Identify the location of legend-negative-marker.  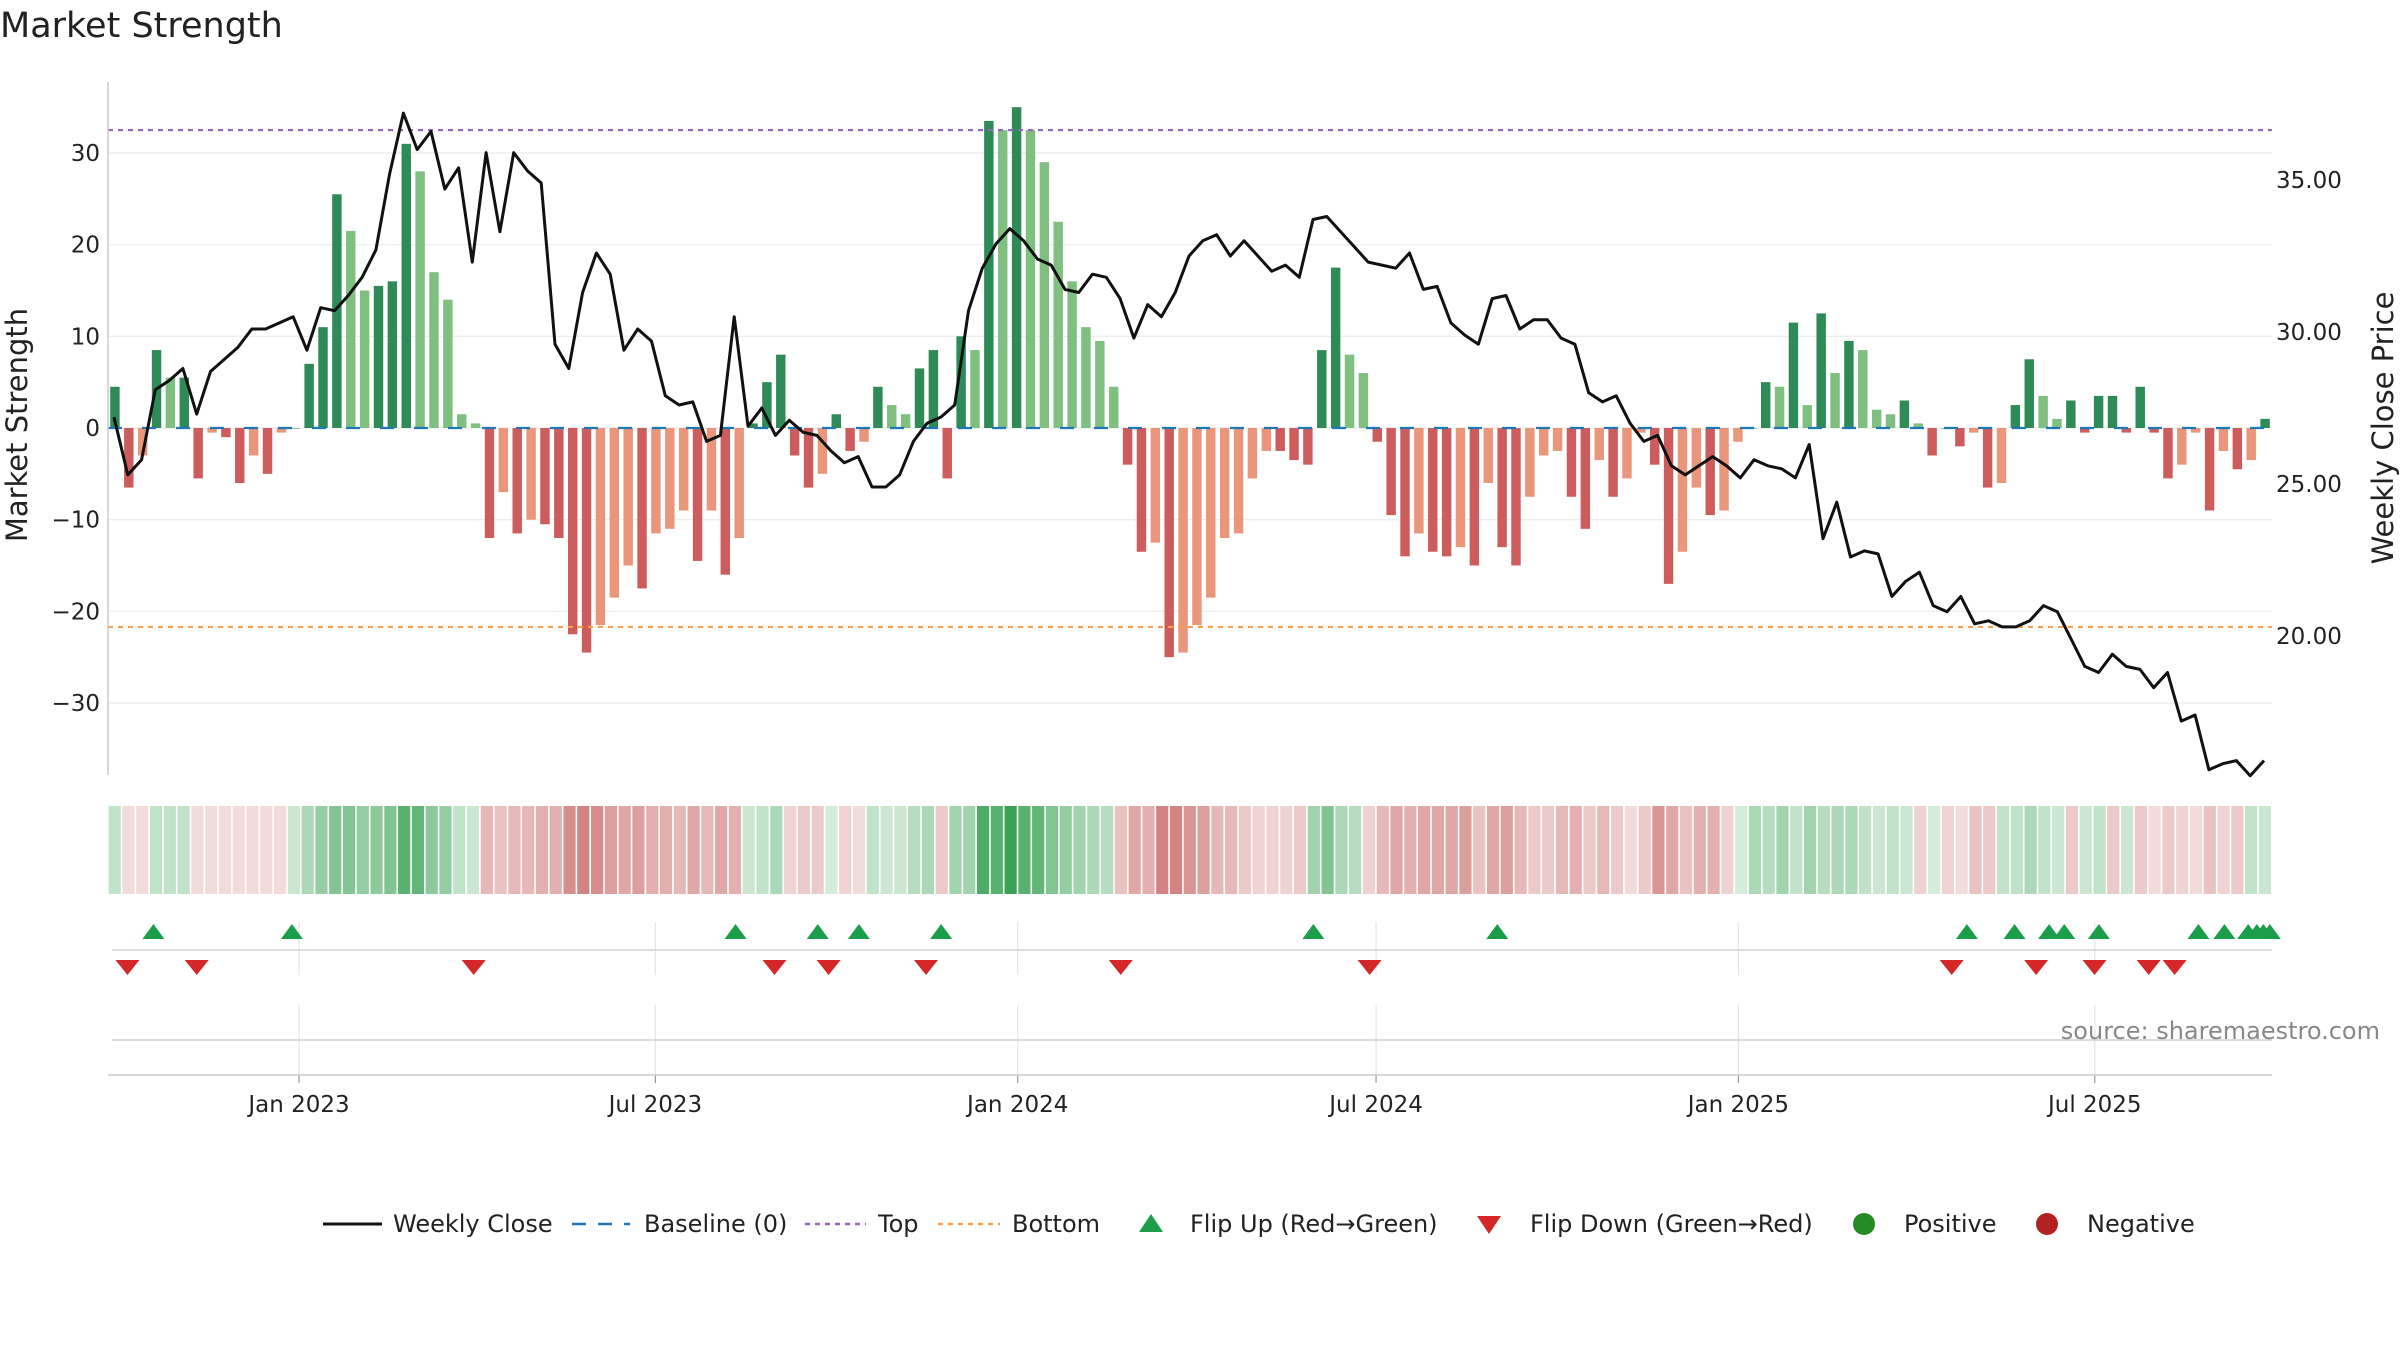
(2047, 1224).